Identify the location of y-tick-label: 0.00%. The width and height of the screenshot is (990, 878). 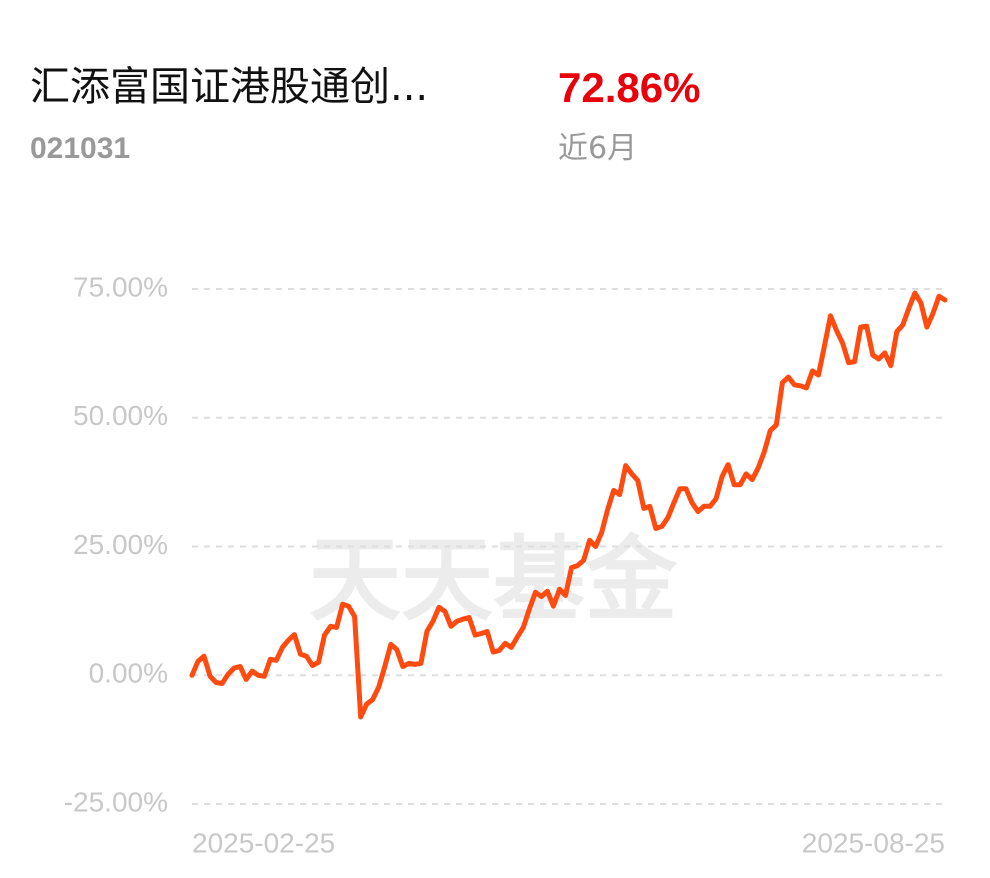
(128, 673).